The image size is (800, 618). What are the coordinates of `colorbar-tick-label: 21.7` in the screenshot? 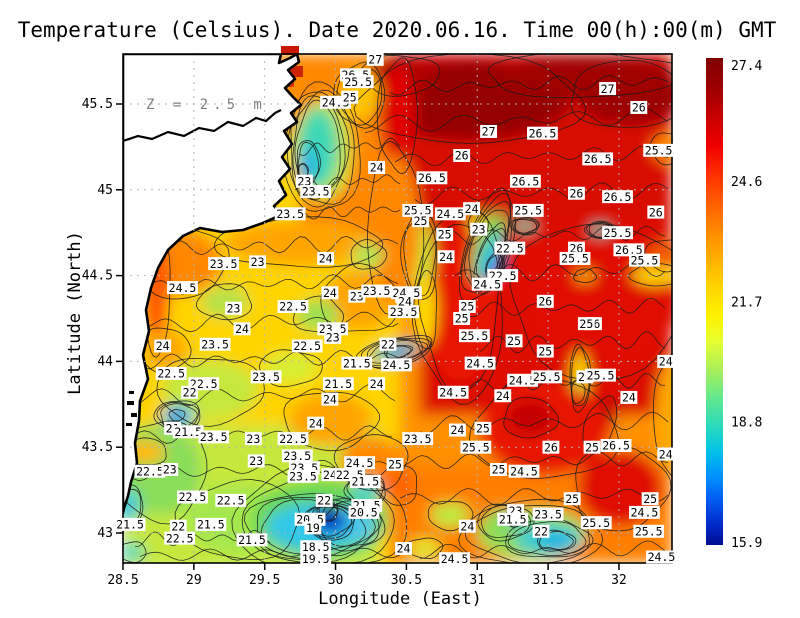 It's located at (746, 302).